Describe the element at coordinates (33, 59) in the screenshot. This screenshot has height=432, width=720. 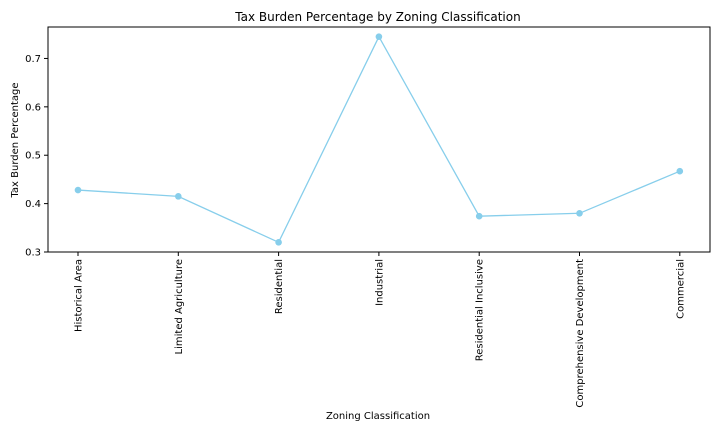
I see `y-tick-label: 0.7` at that location.